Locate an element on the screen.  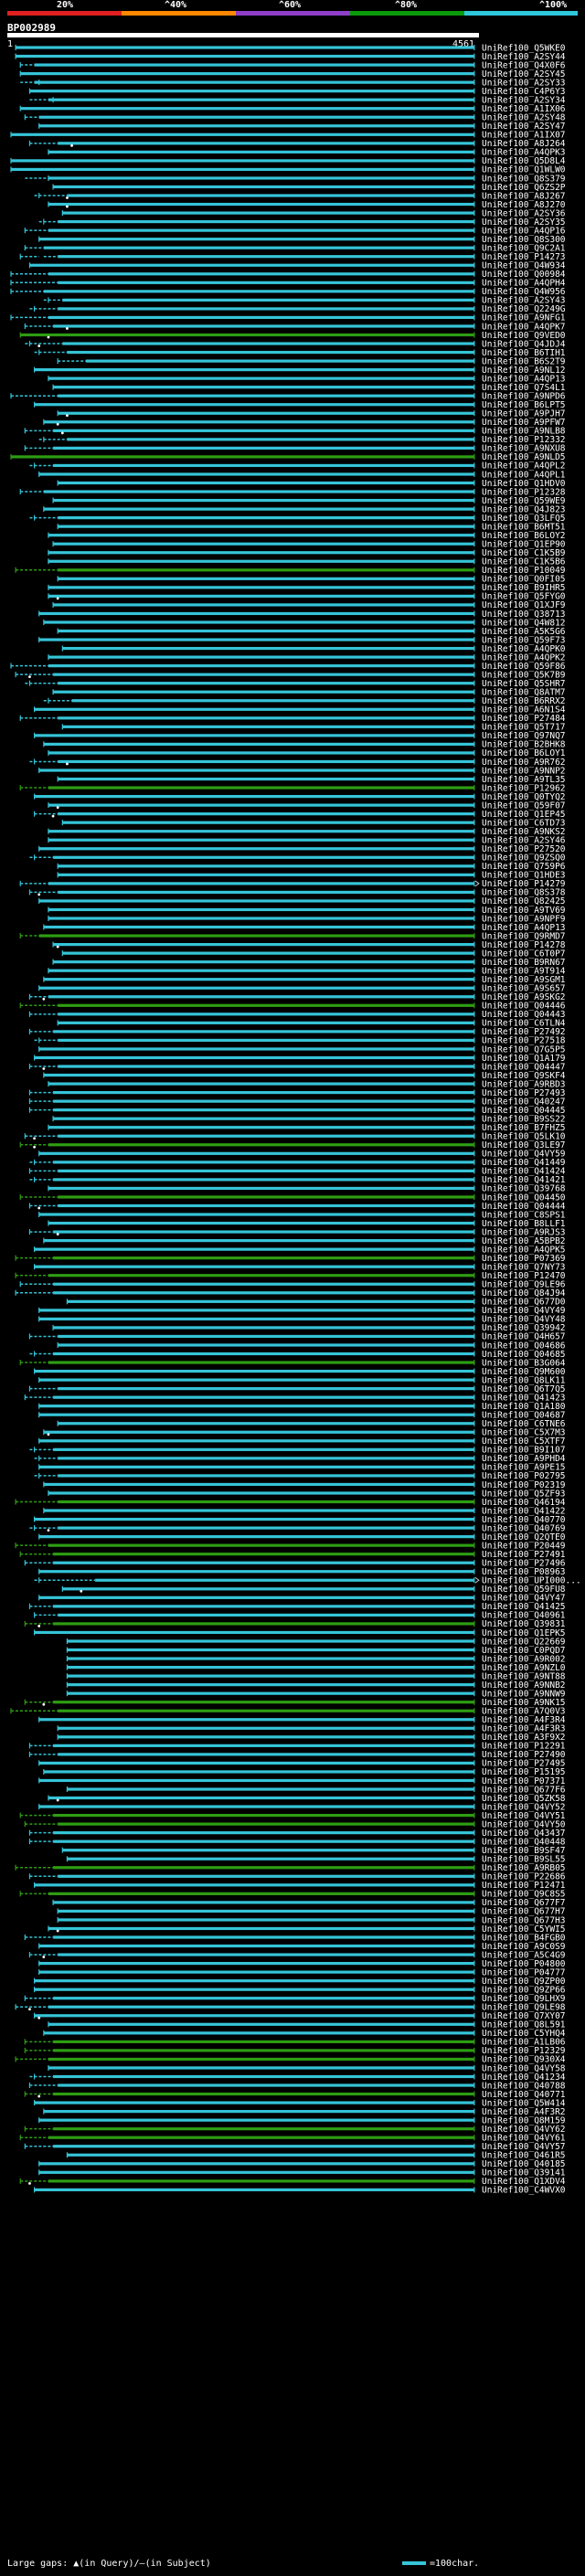
hit-label: UniRef100_A9C0S9 is located at coordinates (524, 1947).